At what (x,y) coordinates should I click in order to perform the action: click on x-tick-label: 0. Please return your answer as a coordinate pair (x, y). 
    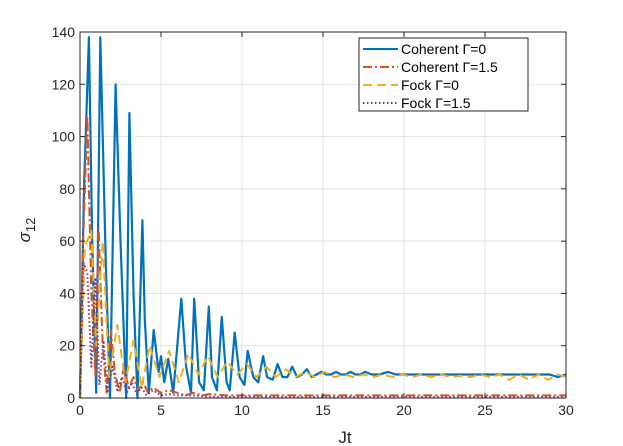
    Looking at the image, I should click on (80, 410).